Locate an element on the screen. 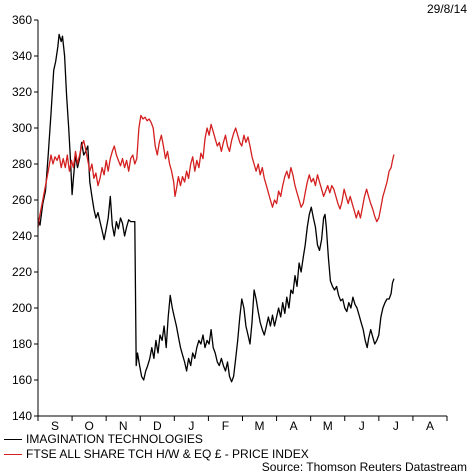 This screenshot has width=475, height=475. x-tick-label: D is located at coordinates (157, 426).